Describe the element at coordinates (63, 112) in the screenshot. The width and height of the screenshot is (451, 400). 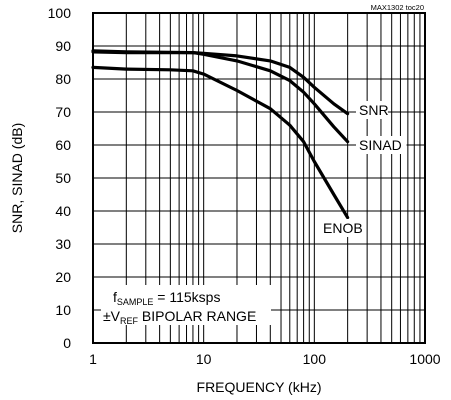
I see `y-tick-label: 70` at that location.